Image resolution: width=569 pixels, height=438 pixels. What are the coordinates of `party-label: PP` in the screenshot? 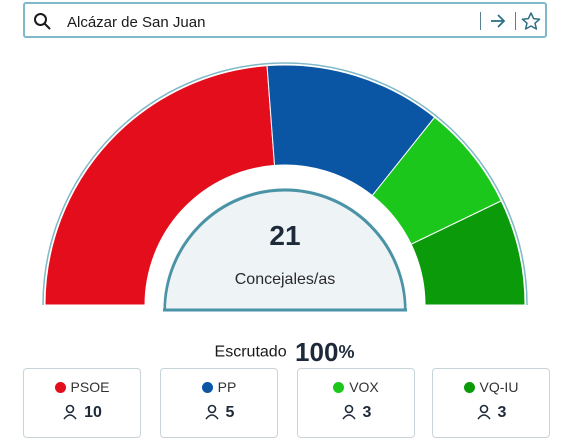 It's located at (227, 387).